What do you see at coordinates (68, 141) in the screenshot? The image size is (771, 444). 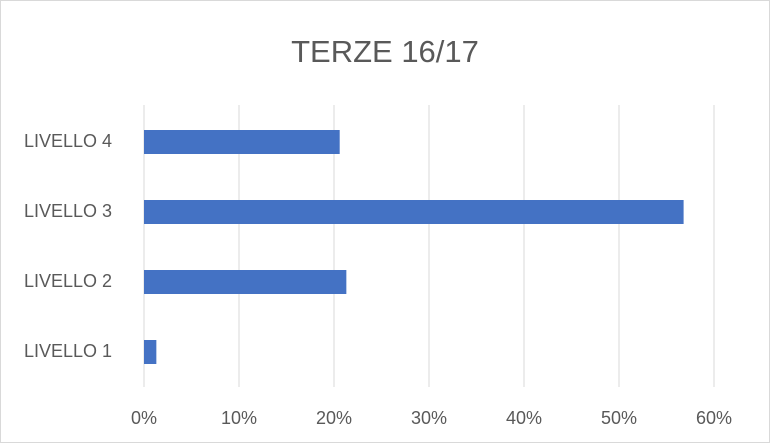 I see `y-tick-label: LIVELLO 4` at bounding box center [68, 141].